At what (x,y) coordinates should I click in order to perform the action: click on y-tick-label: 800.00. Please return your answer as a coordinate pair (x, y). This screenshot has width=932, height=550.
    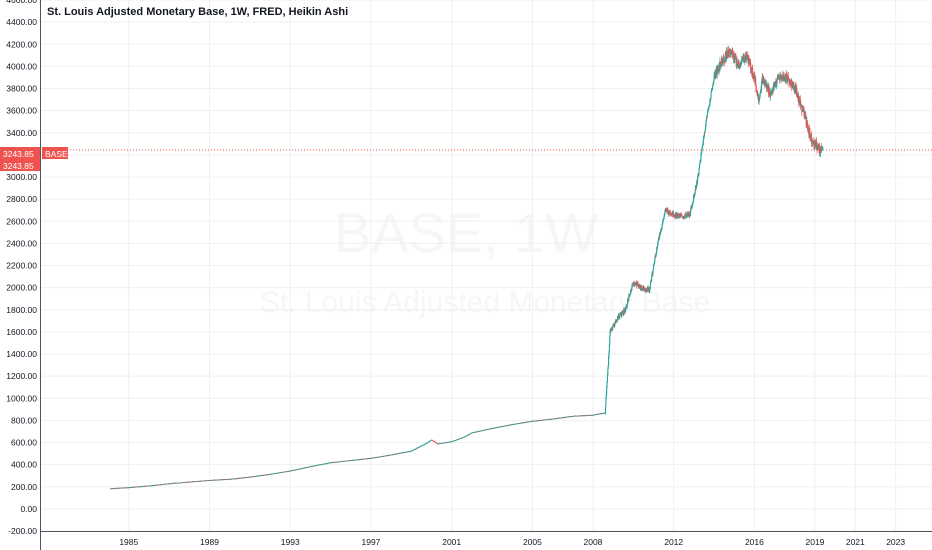
    Looking at the image, I should click on (24, 420).